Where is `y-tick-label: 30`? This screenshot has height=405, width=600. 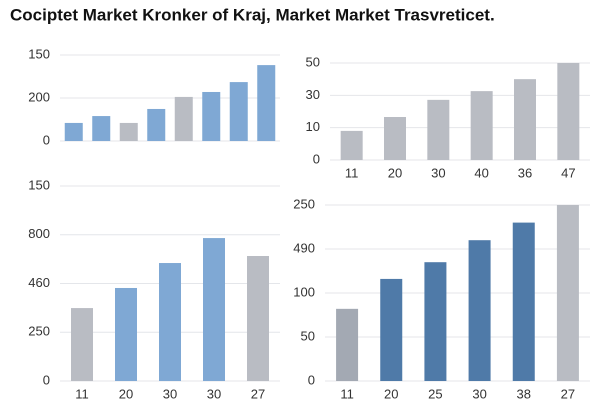 y-tick-label: 30 is located at coordinates (313, 94).